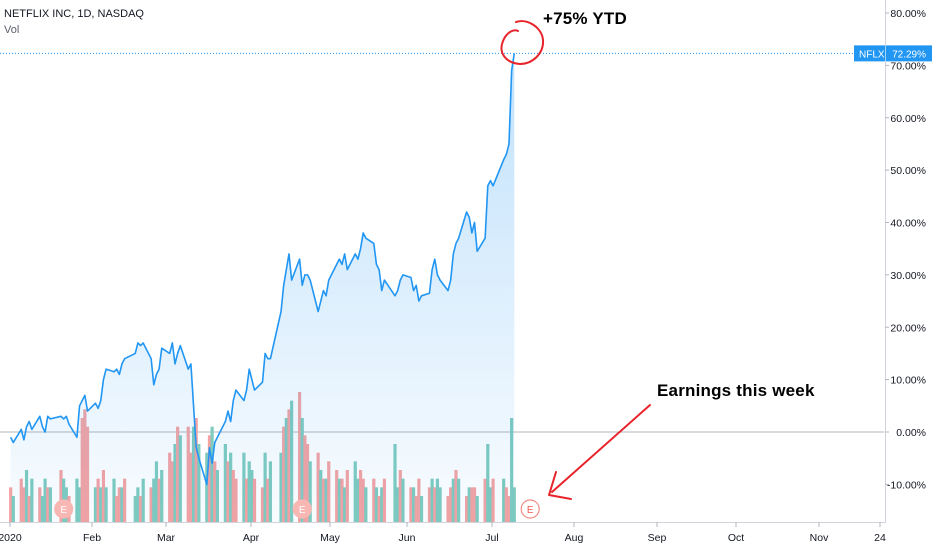 The width and height of the screenshot is (932, 550). What do you see at coordinates (574, 538) in the screenshot?
I see `x-tick-label: Aug` at bounding box center [574, 538].